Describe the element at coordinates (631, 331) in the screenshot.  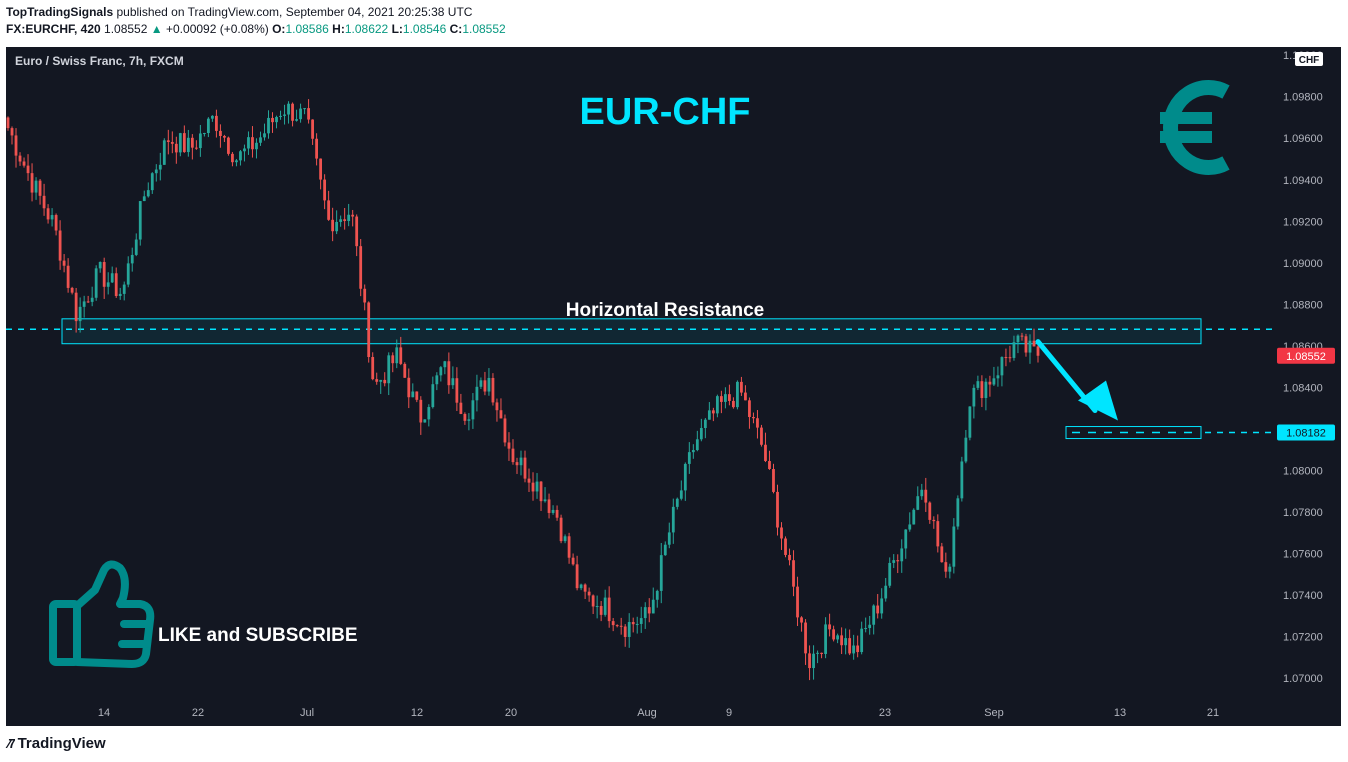
I see `resistance-zone-box` at that location.